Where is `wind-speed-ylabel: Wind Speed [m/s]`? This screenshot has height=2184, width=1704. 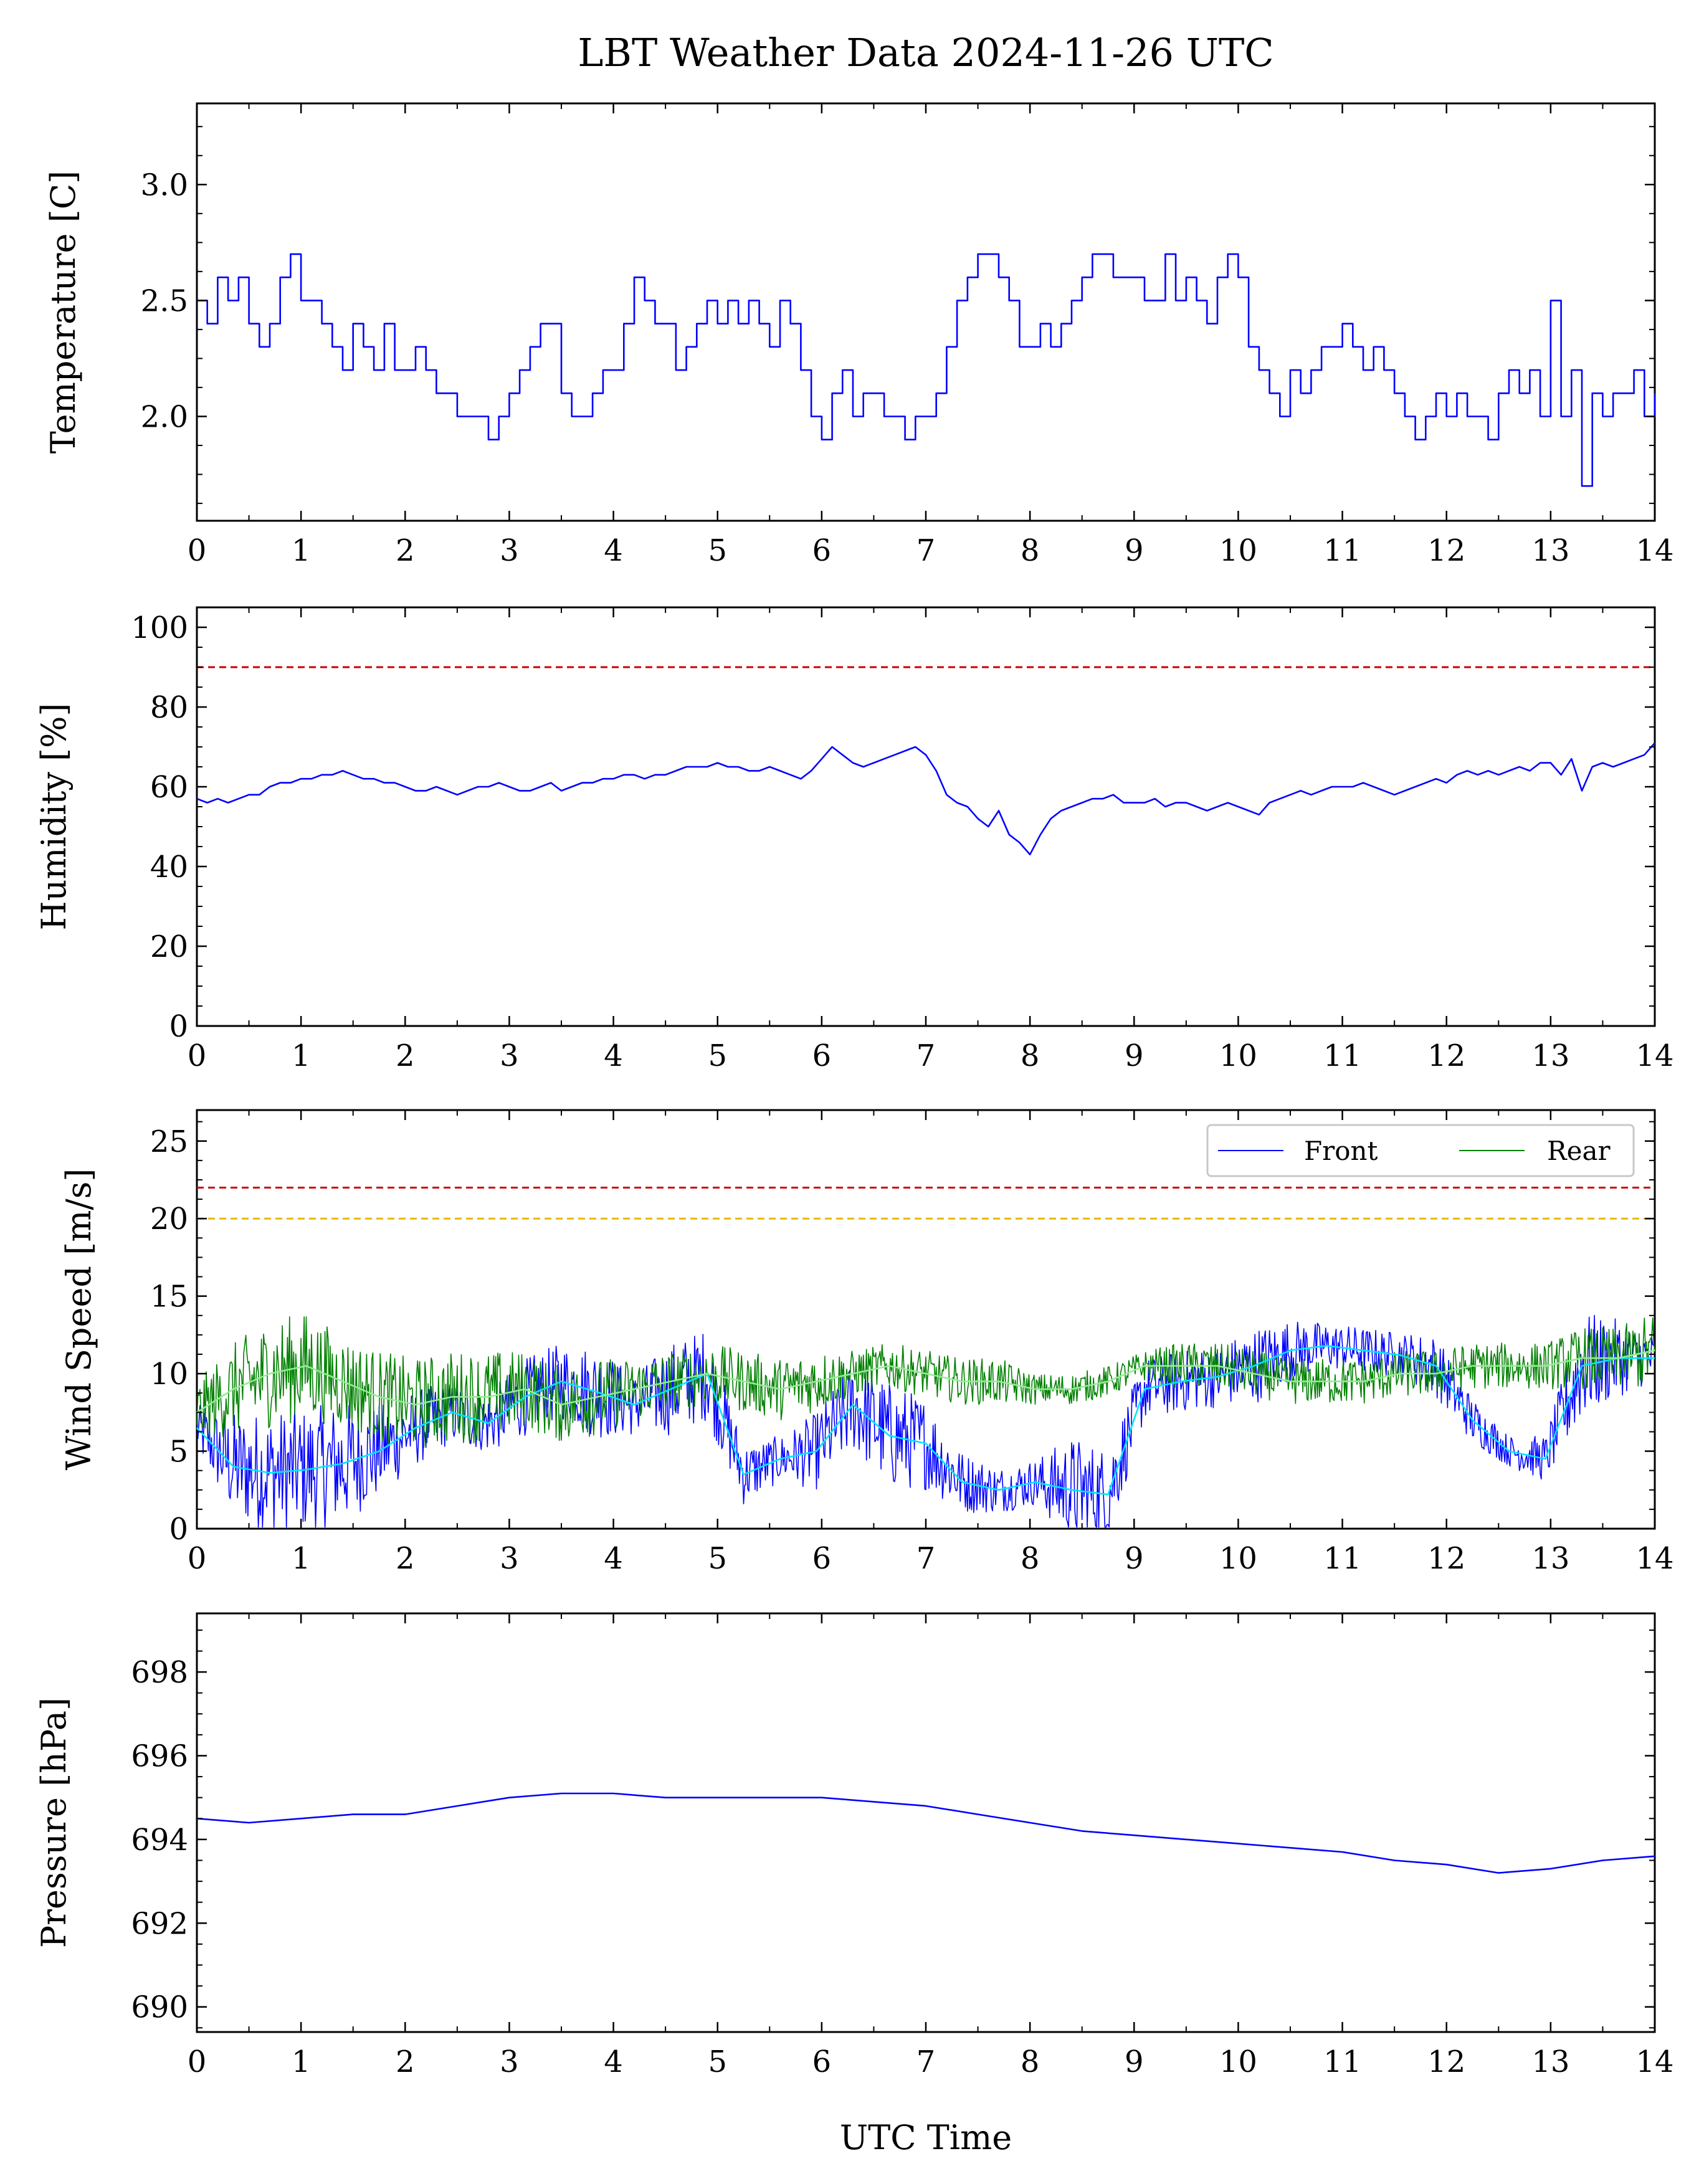
wind-speed-ylabel: Wind Speed [m/s] is located at coordinates (78, 1320).